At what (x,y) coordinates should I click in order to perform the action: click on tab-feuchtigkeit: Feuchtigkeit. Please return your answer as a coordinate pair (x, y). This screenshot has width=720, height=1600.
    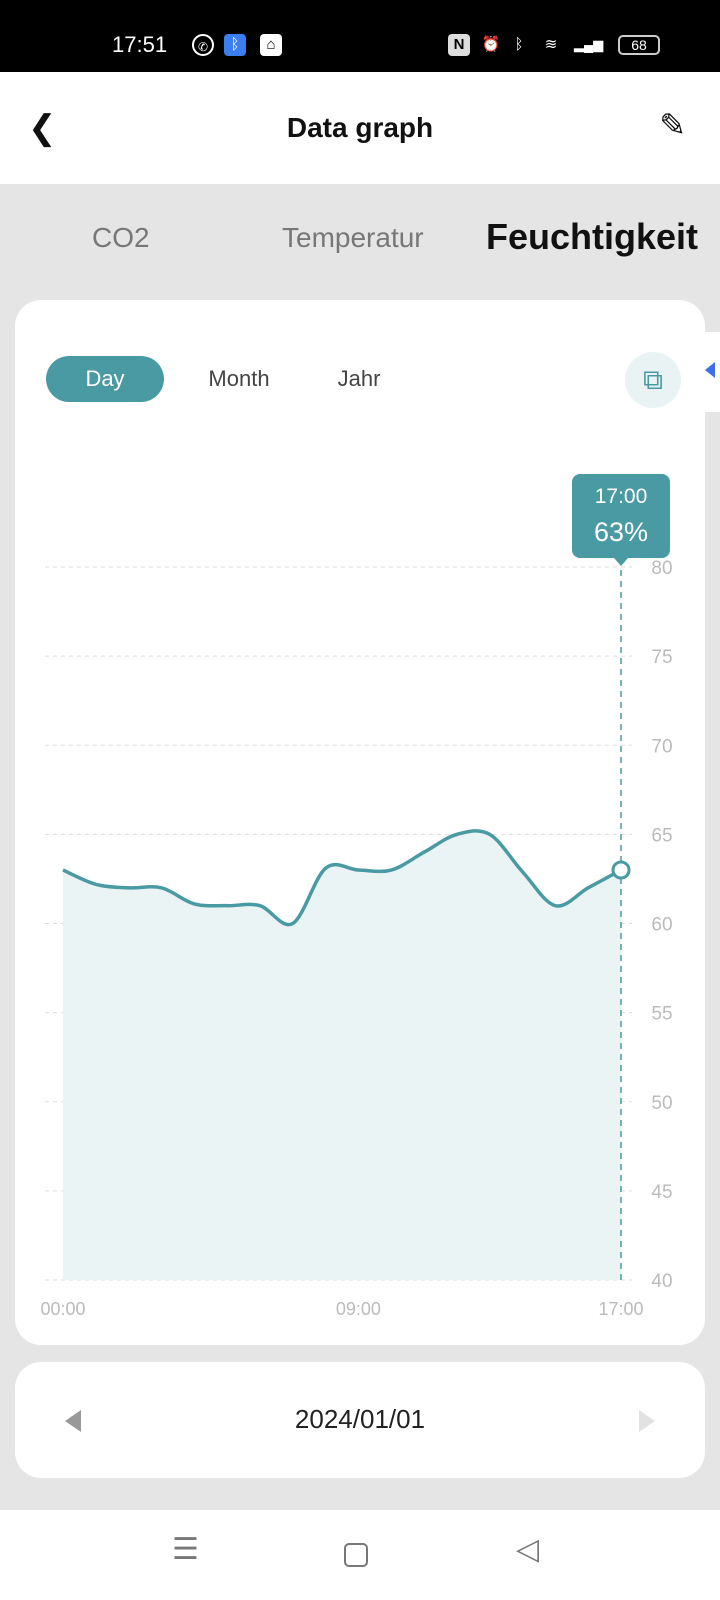
    Looking at the image, I should click on (592, 236).